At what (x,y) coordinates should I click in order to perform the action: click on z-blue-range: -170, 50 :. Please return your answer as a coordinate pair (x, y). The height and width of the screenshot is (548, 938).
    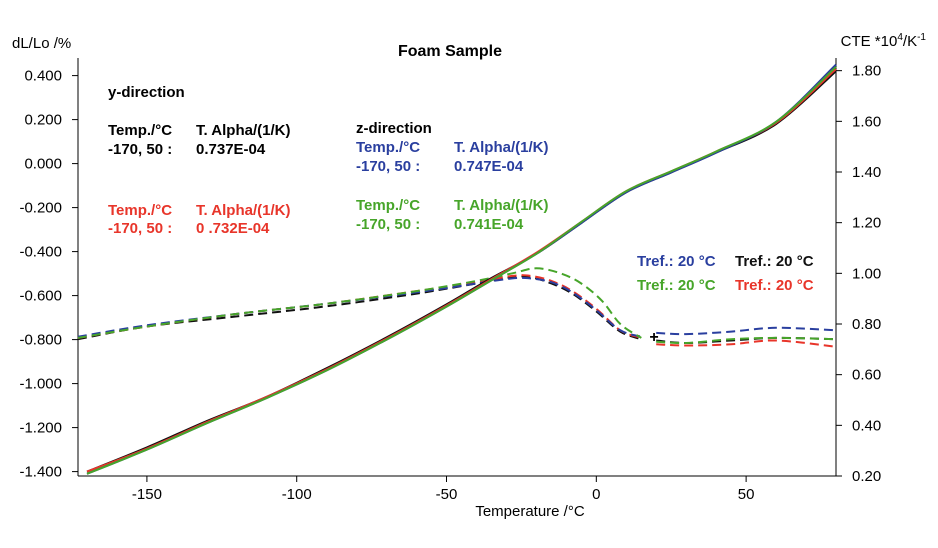
    Looking at the image, I should click on (388, 166).